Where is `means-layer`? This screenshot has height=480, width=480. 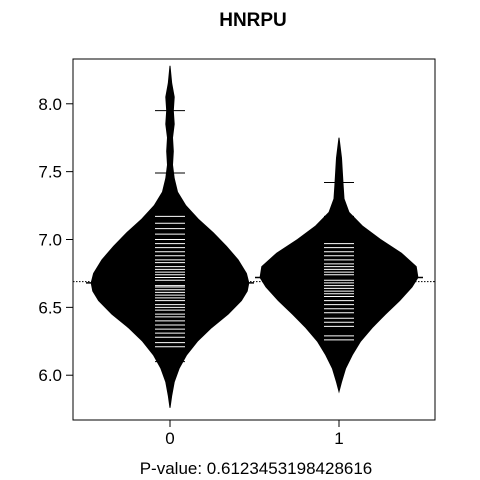 means-layer is located at coordinates (254, 280).